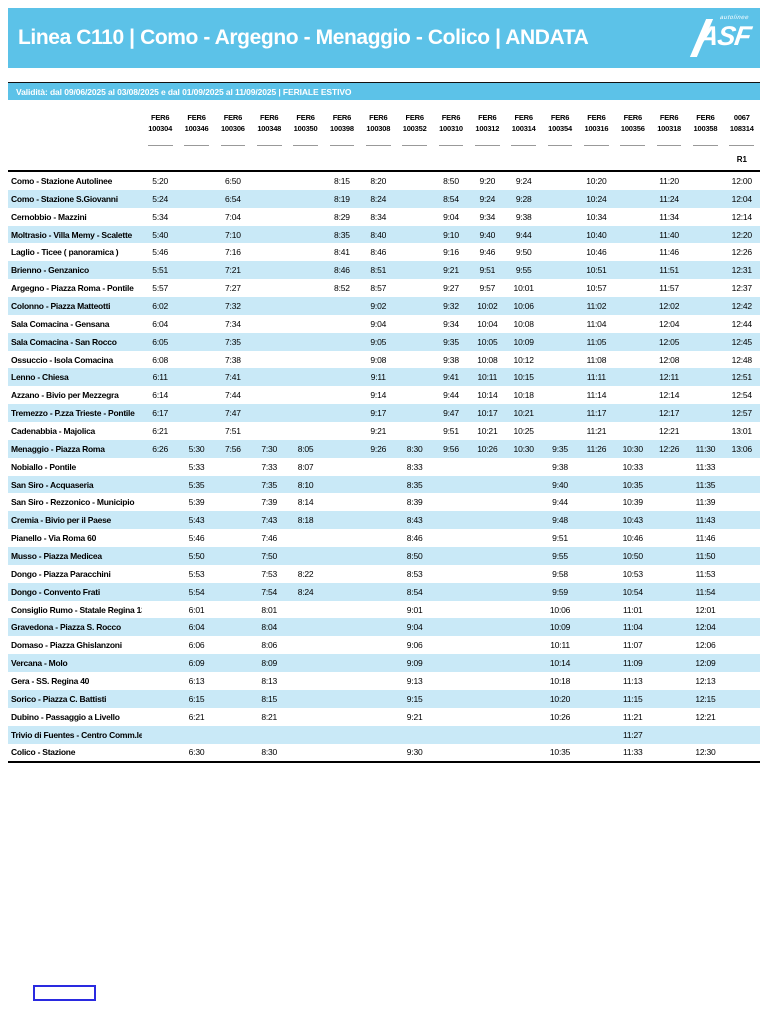 The width and height of the screenshot is (768, 1024). What do you see at coordinates (196, 591) in the screenshot?
I see `time-cell: 5:54` at bounding box center [196, 591].